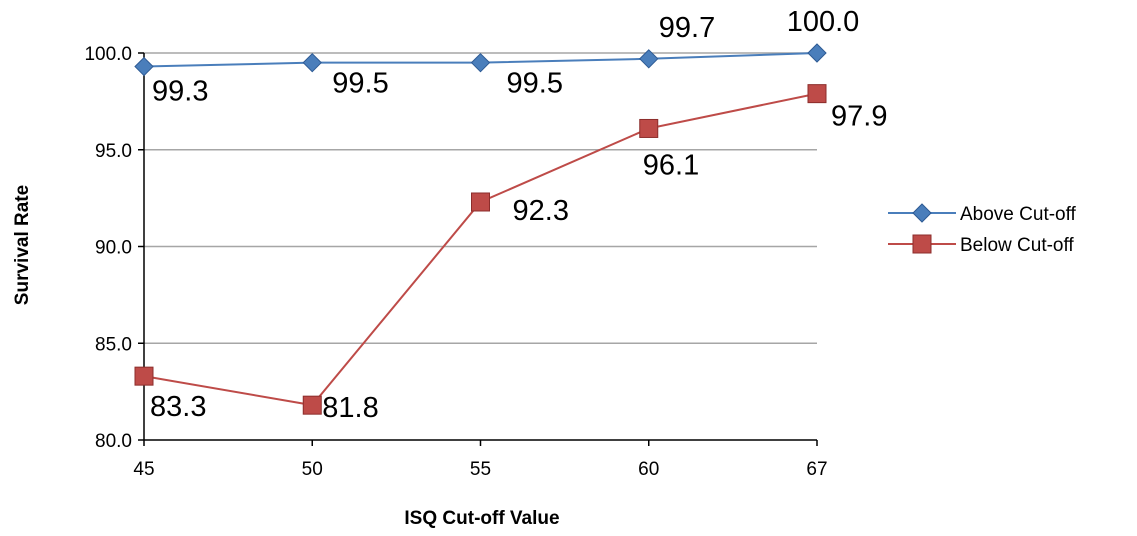  Describe the element at coordinates (113, 441) in the screenshot. I see `y-tick-label: 80.0` at that location.